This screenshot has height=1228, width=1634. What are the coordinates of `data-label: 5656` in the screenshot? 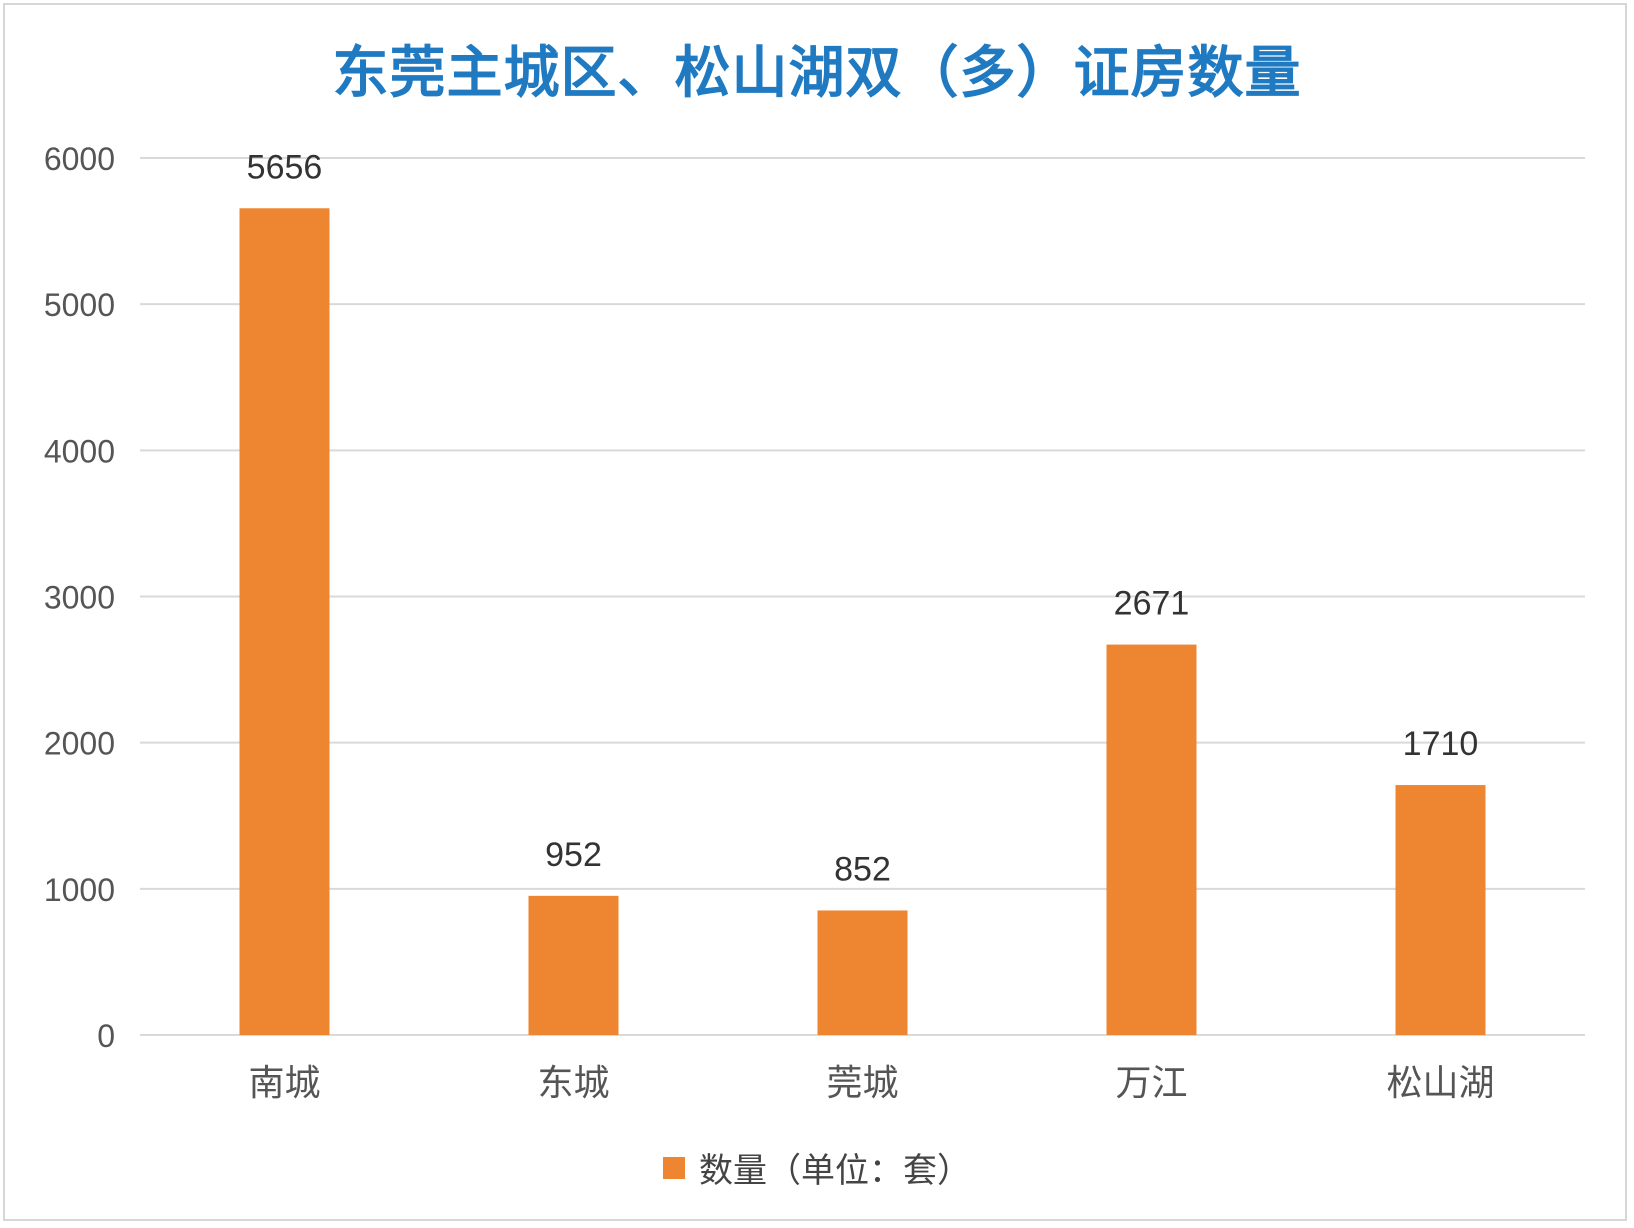 It's located at (285, 167).